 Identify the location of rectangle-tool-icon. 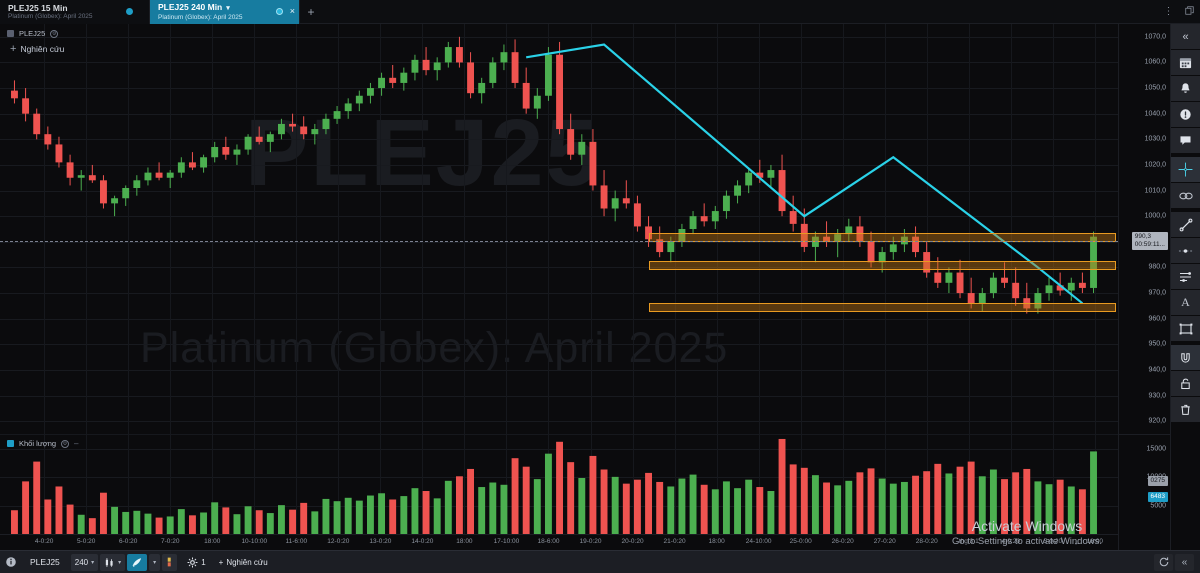
(1185, 329).